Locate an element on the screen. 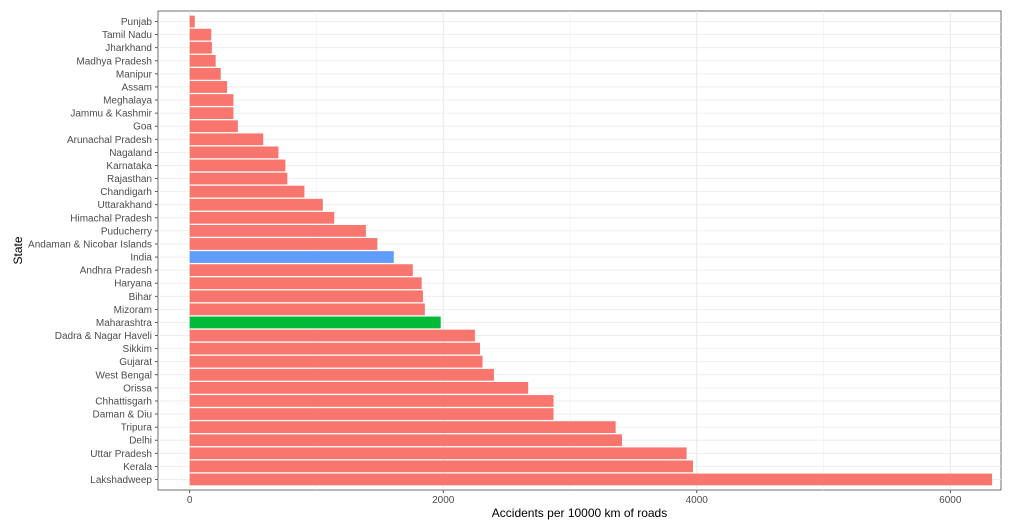 This screenshot has height=529, width=1024. bar-bihar is located at coordinates (306, 296).